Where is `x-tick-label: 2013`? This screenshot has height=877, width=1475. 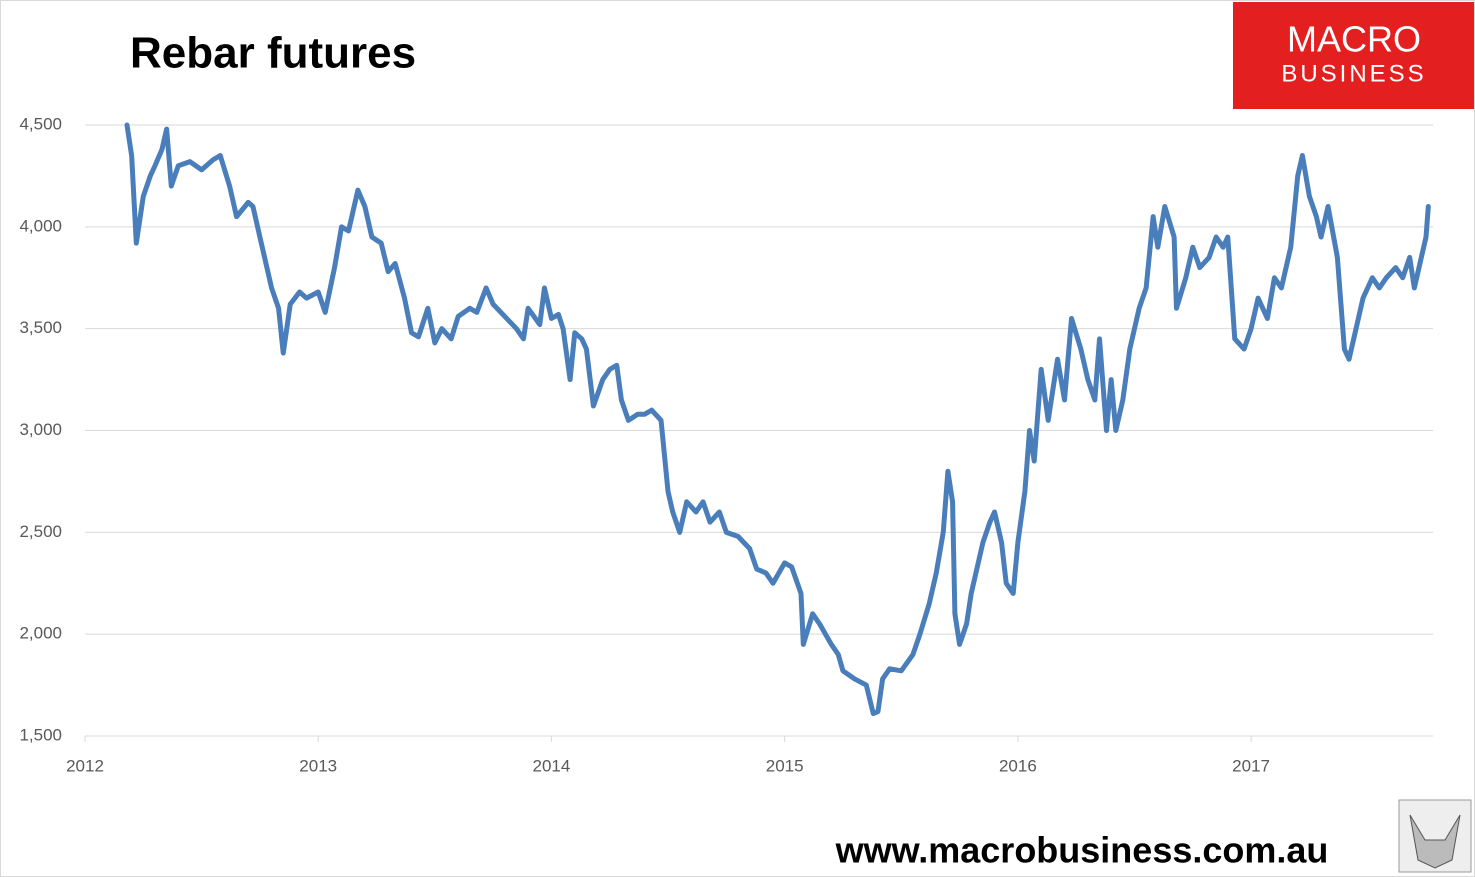
x-tick-label: 2013 is located at coordinates (318, 765).